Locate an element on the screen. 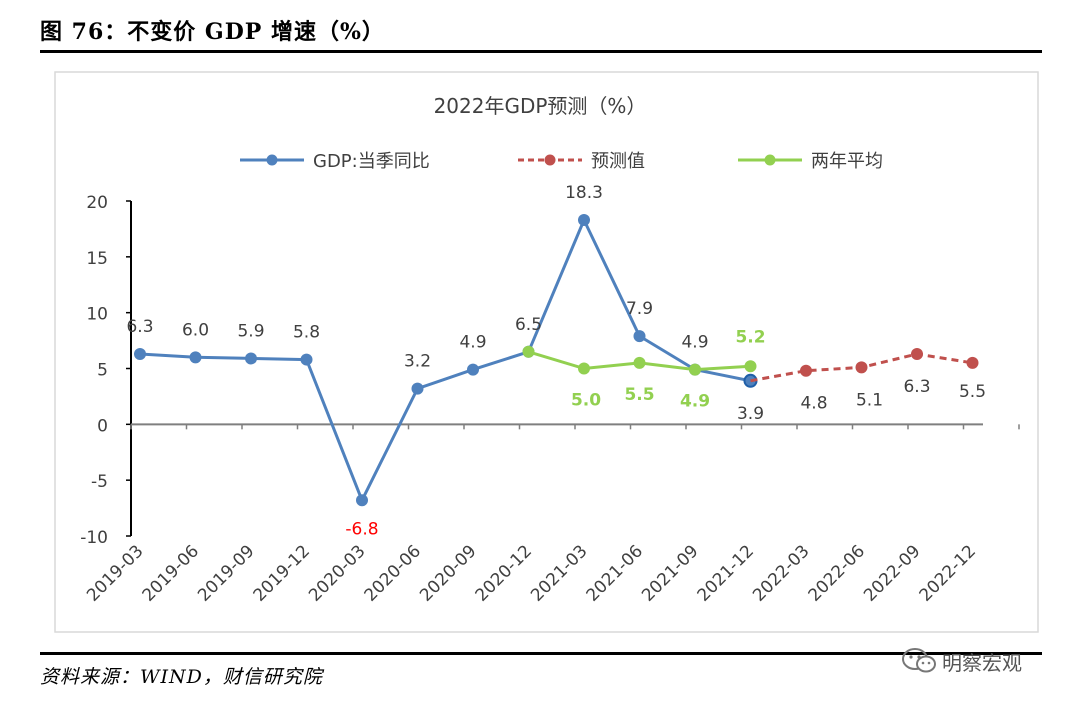 The width and height of the screenshot is (1080, 707). data-label: 5.1 is located at coordinates (869, 400).